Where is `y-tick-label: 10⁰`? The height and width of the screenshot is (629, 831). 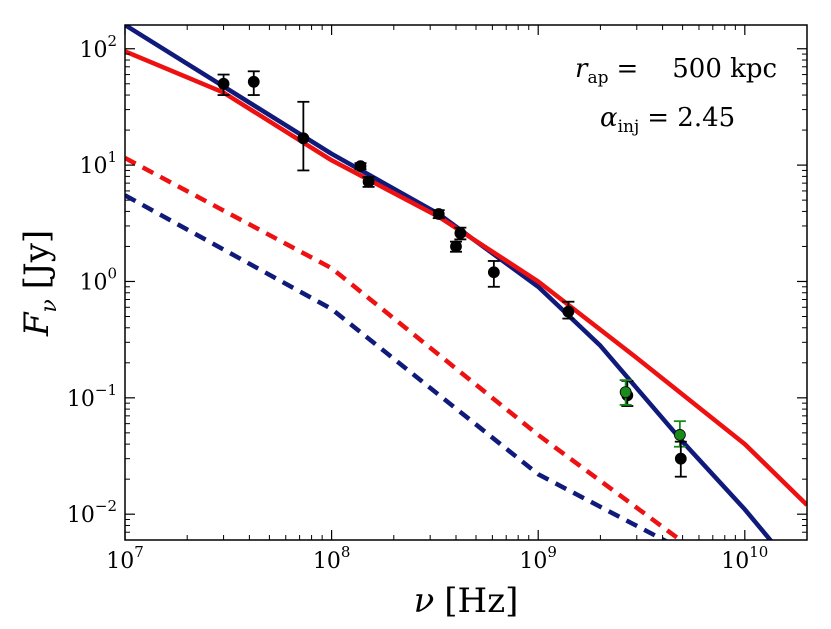 y-tick-label: 10⁰ is located at coordinates (98, 279).